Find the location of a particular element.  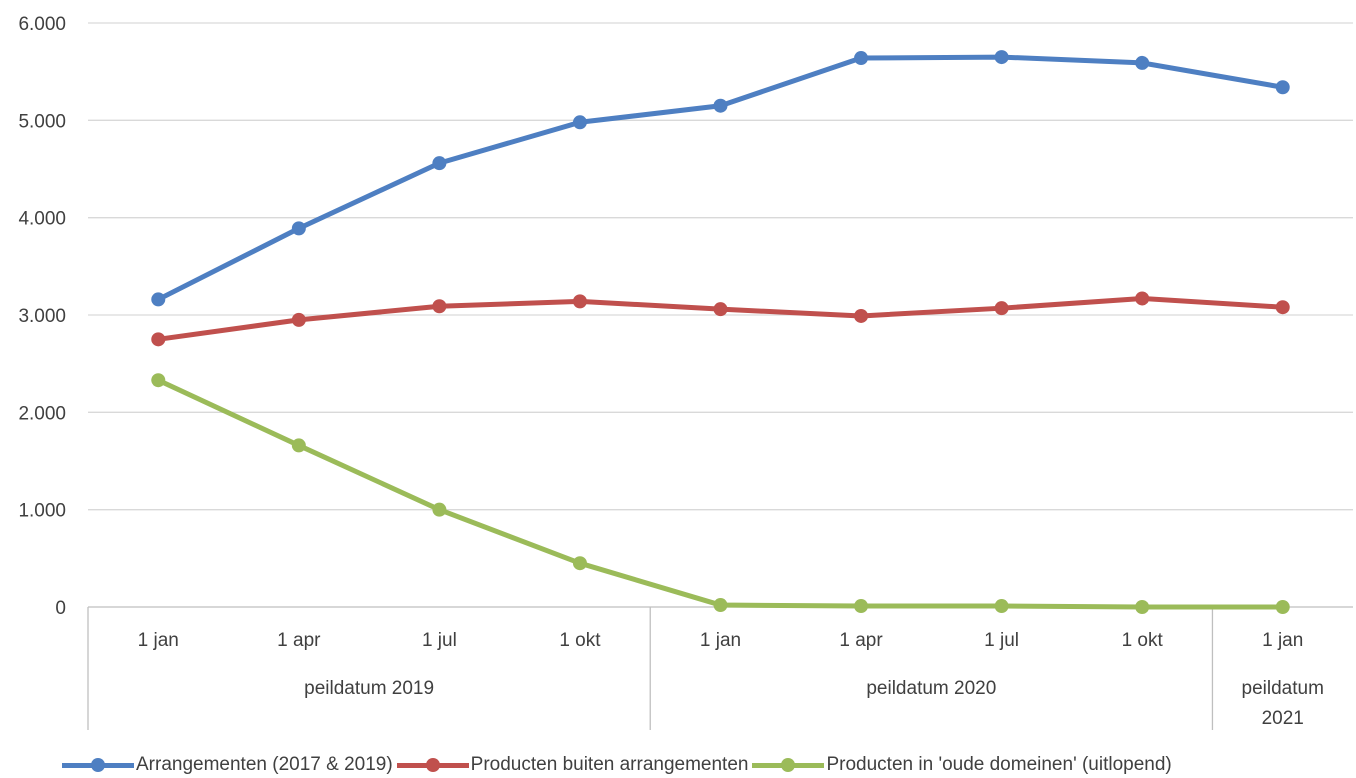

legend-swatch-oude-domeinen is located at coordinates (788, 765).